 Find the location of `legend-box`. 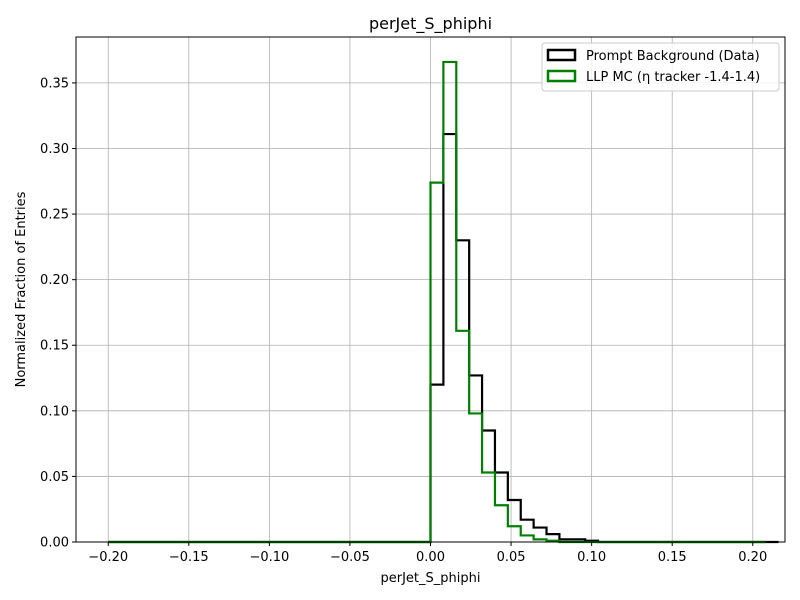

legend-box is located at coordinates (660, 67).